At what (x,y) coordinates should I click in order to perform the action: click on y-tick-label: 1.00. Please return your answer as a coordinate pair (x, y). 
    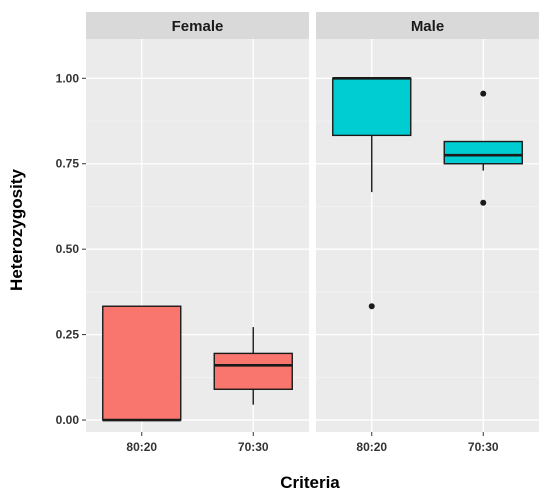
    Looking at the image, I should click on (68, 78).